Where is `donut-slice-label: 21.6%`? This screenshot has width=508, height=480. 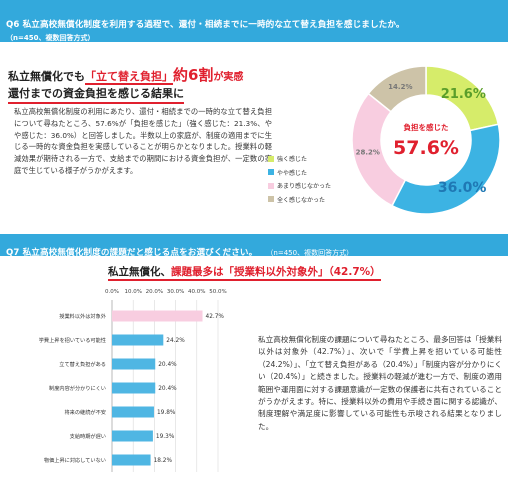 donut-slice-label: 21.6% is located at coordinates (463, 94).